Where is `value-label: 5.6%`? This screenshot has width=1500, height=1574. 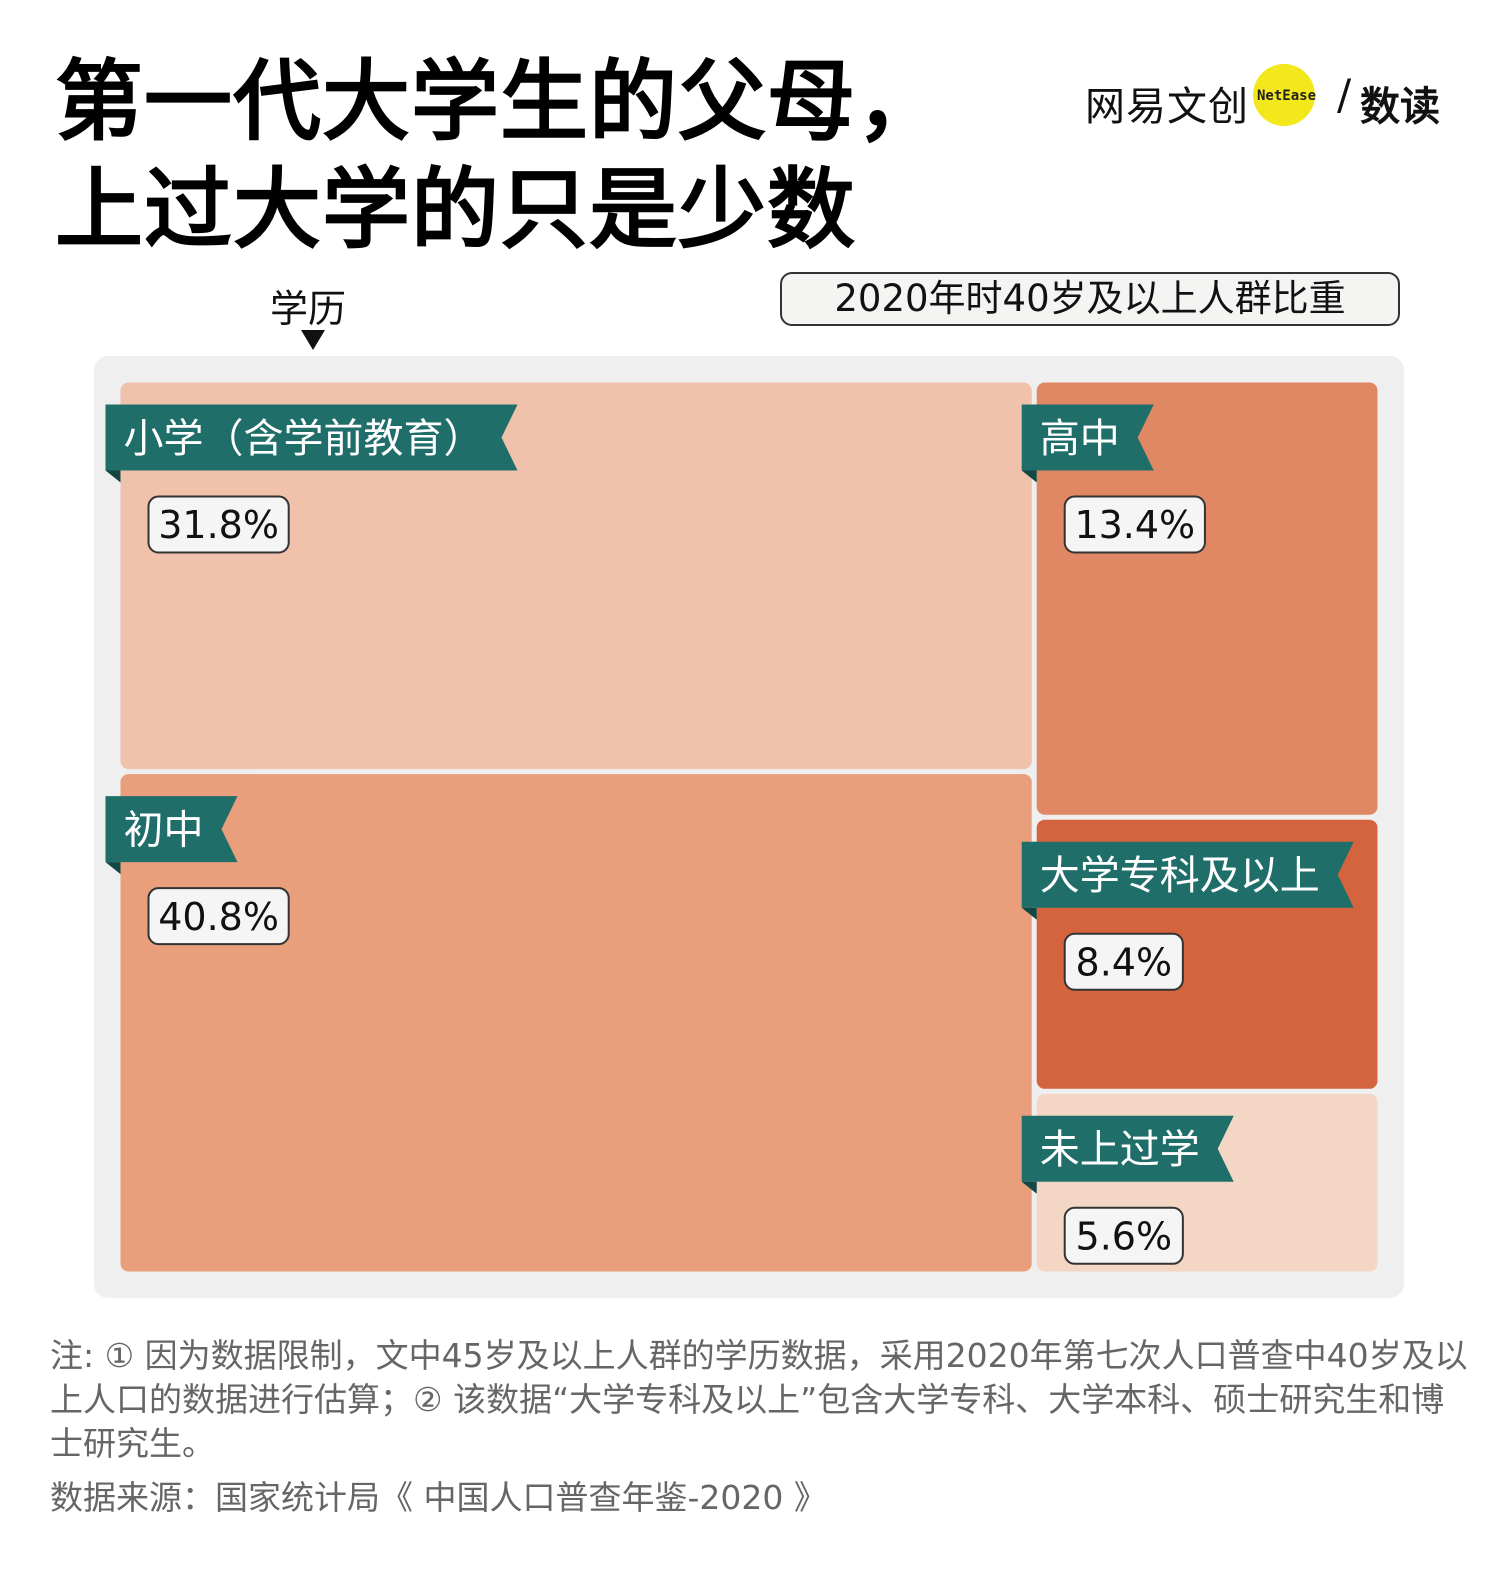 value-label: 5.6% is located at coordinates (1124, 1236).